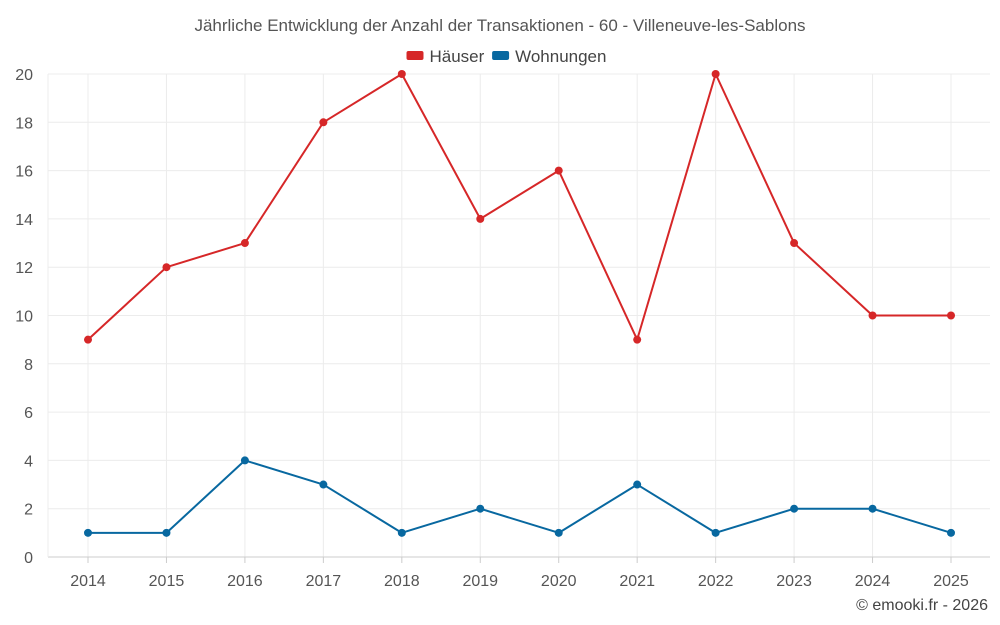 The width and height of the screenshot is (1000, 625). What do you see at coordinates (24, 220) in the screenshot?
I see `y-tick-label: 14` at bounding box center [24, 220].